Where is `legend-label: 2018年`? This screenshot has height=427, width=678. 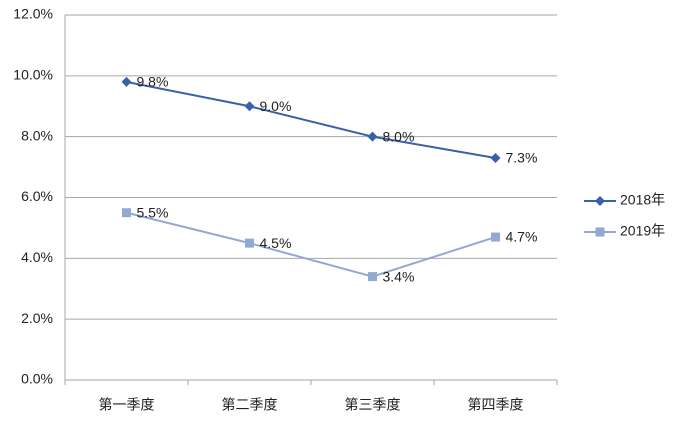 legend-label: 2018年 is located at coordinates (642, 200).